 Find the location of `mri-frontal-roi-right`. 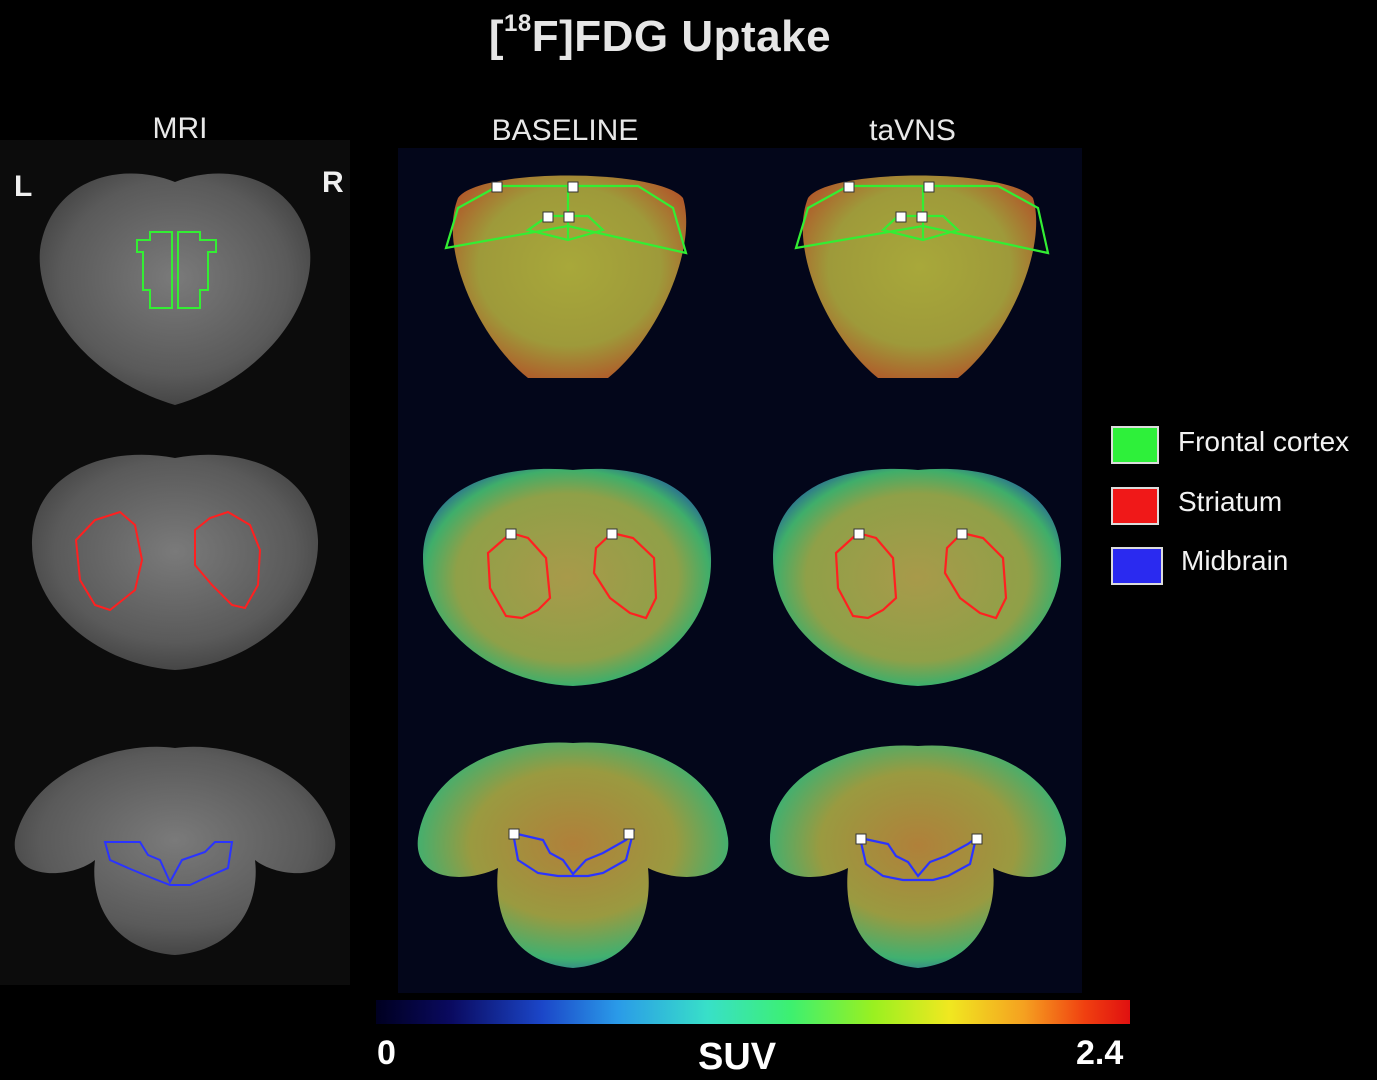

mri-frontal-roi-right is located at coordinates (197, 270).